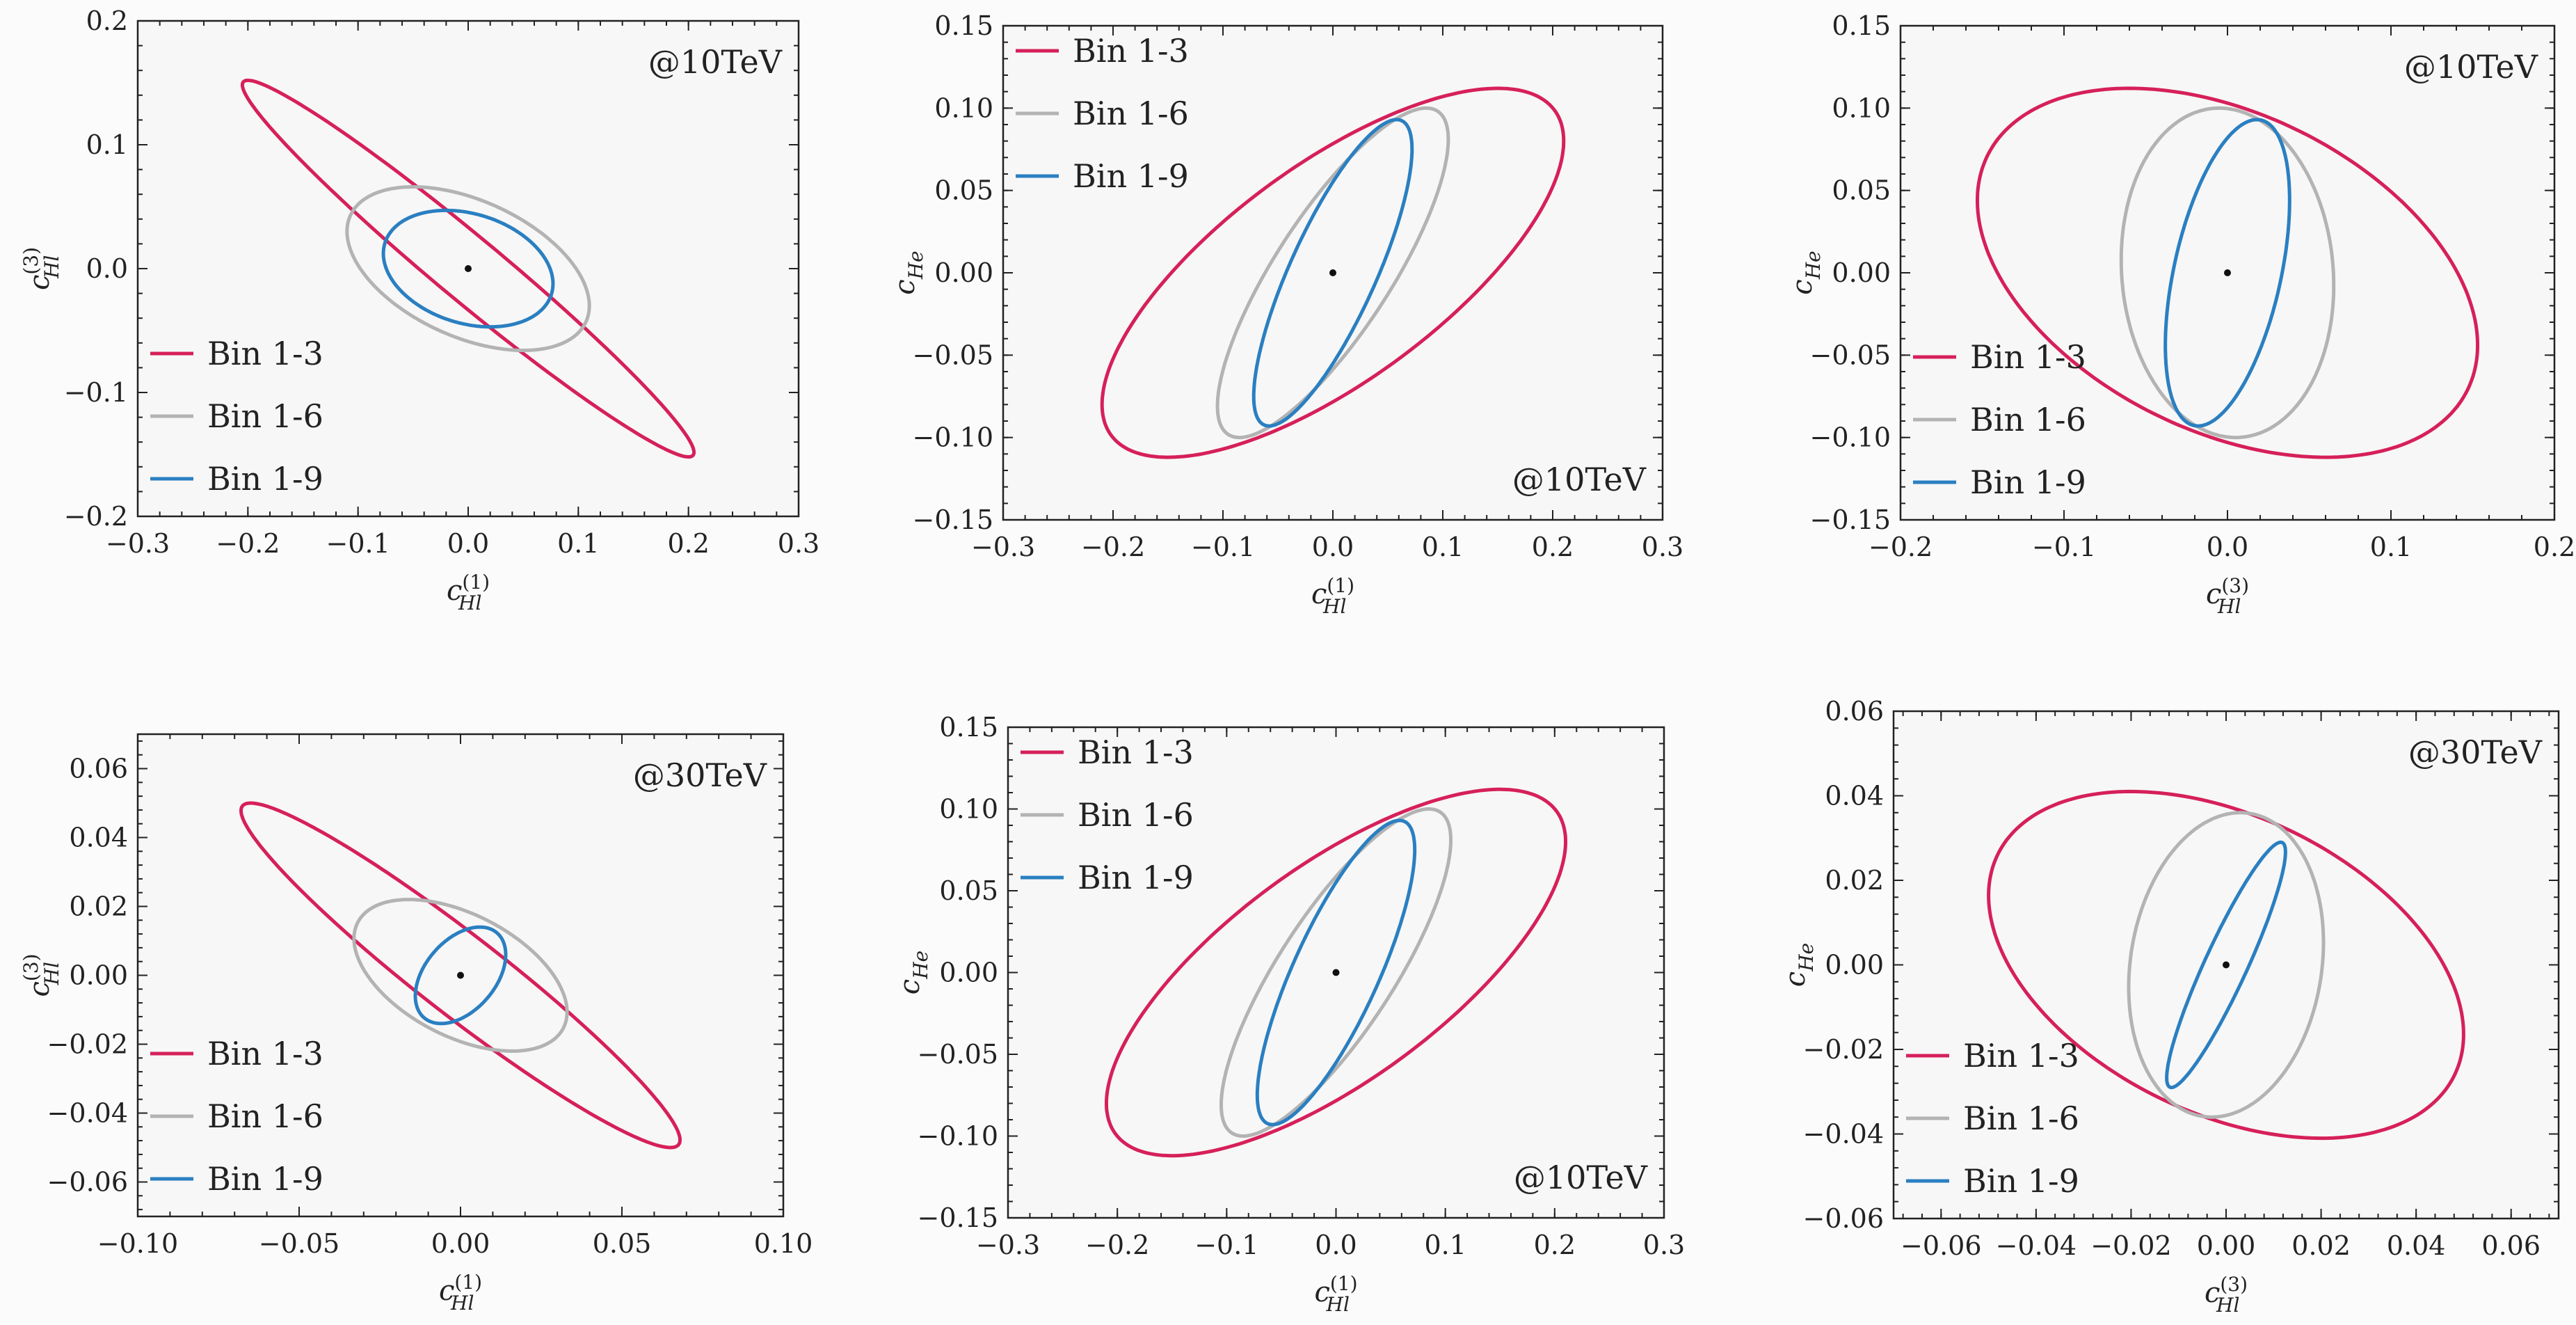 The height and width of the screenshot is (1325, 2576). What do you see at coordinates (107, 21) in the screenshot?
I see `y-tick-label: 0.2` at bounding box center [107, 21].